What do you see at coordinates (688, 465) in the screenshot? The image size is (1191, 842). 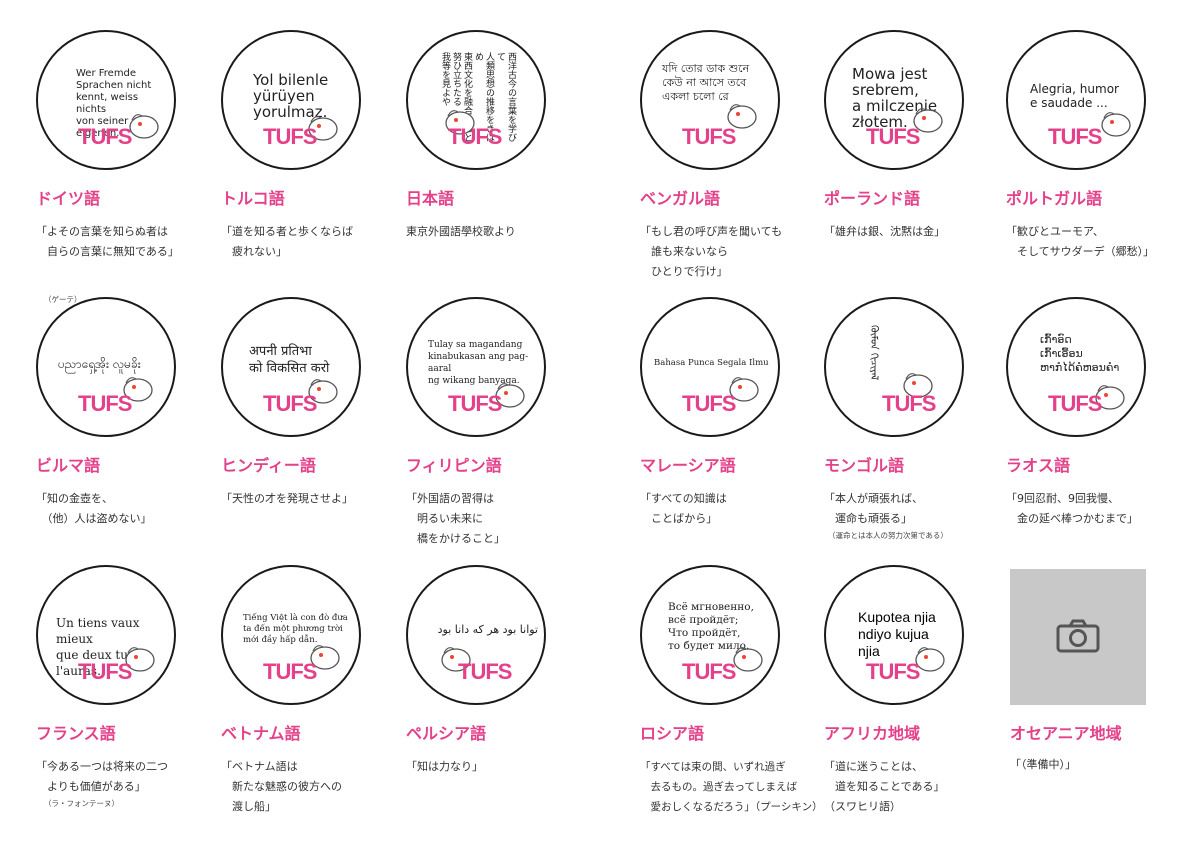 I see `language-name: マレーシア語` at bounding box center [688, 465].